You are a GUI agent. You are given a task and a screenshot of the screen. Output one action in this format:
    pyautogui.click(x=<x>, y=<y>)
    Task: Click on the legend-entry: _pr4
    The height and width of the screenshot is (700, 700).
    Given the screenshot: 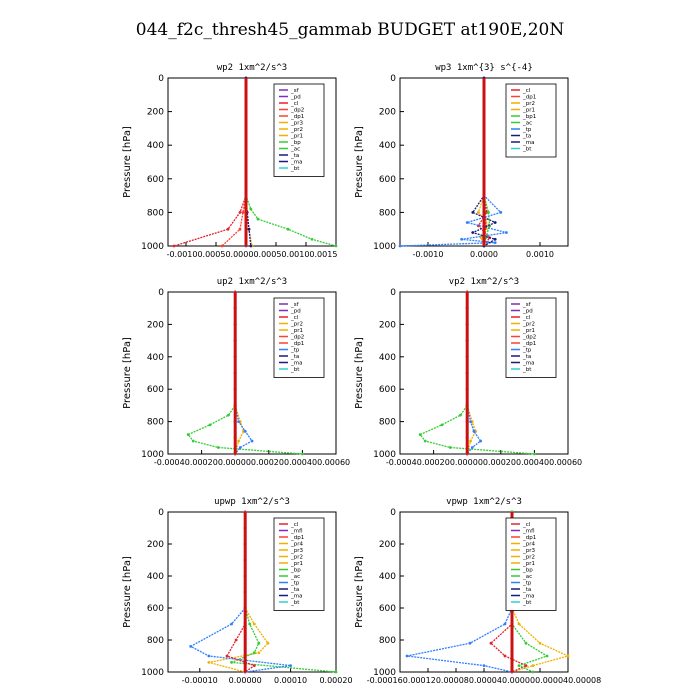 What is the action you would take?
    pyautogui.click(x=297, y=545)
    